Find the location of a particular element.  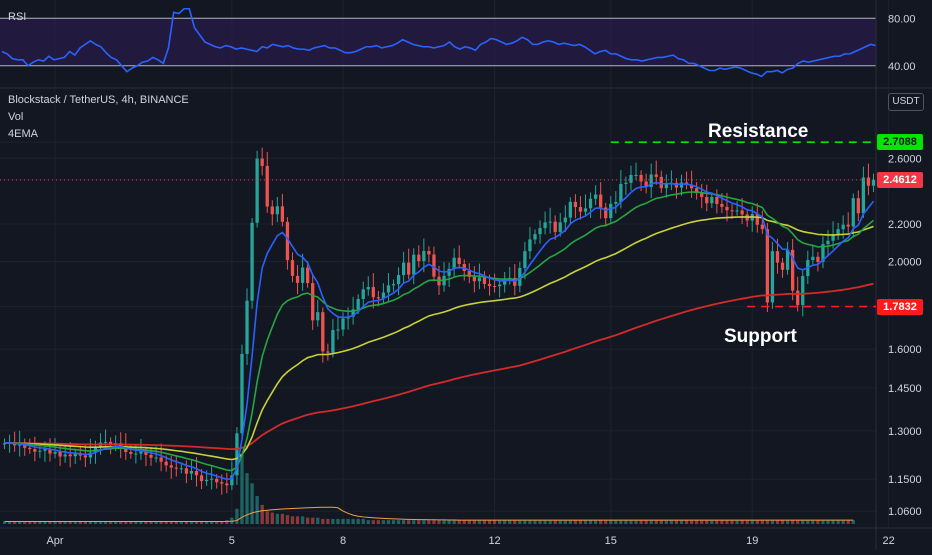

price-y-tick: 1.3000 is located at coordinates (905, 432).